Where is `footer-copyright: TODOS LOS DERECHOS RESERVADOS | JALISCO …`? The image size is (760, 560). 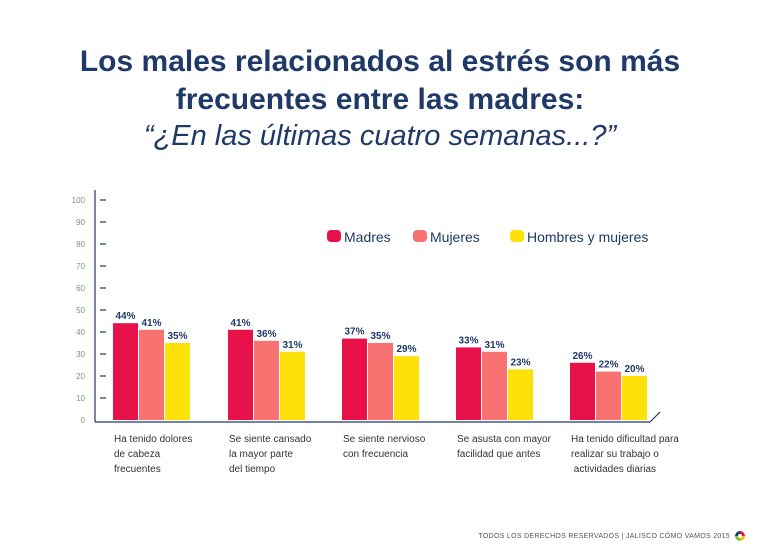 footer-copyright: TODOS LOS DERECHOS RESERVADOS | JALISCO … is located at coordinates (604, 536).